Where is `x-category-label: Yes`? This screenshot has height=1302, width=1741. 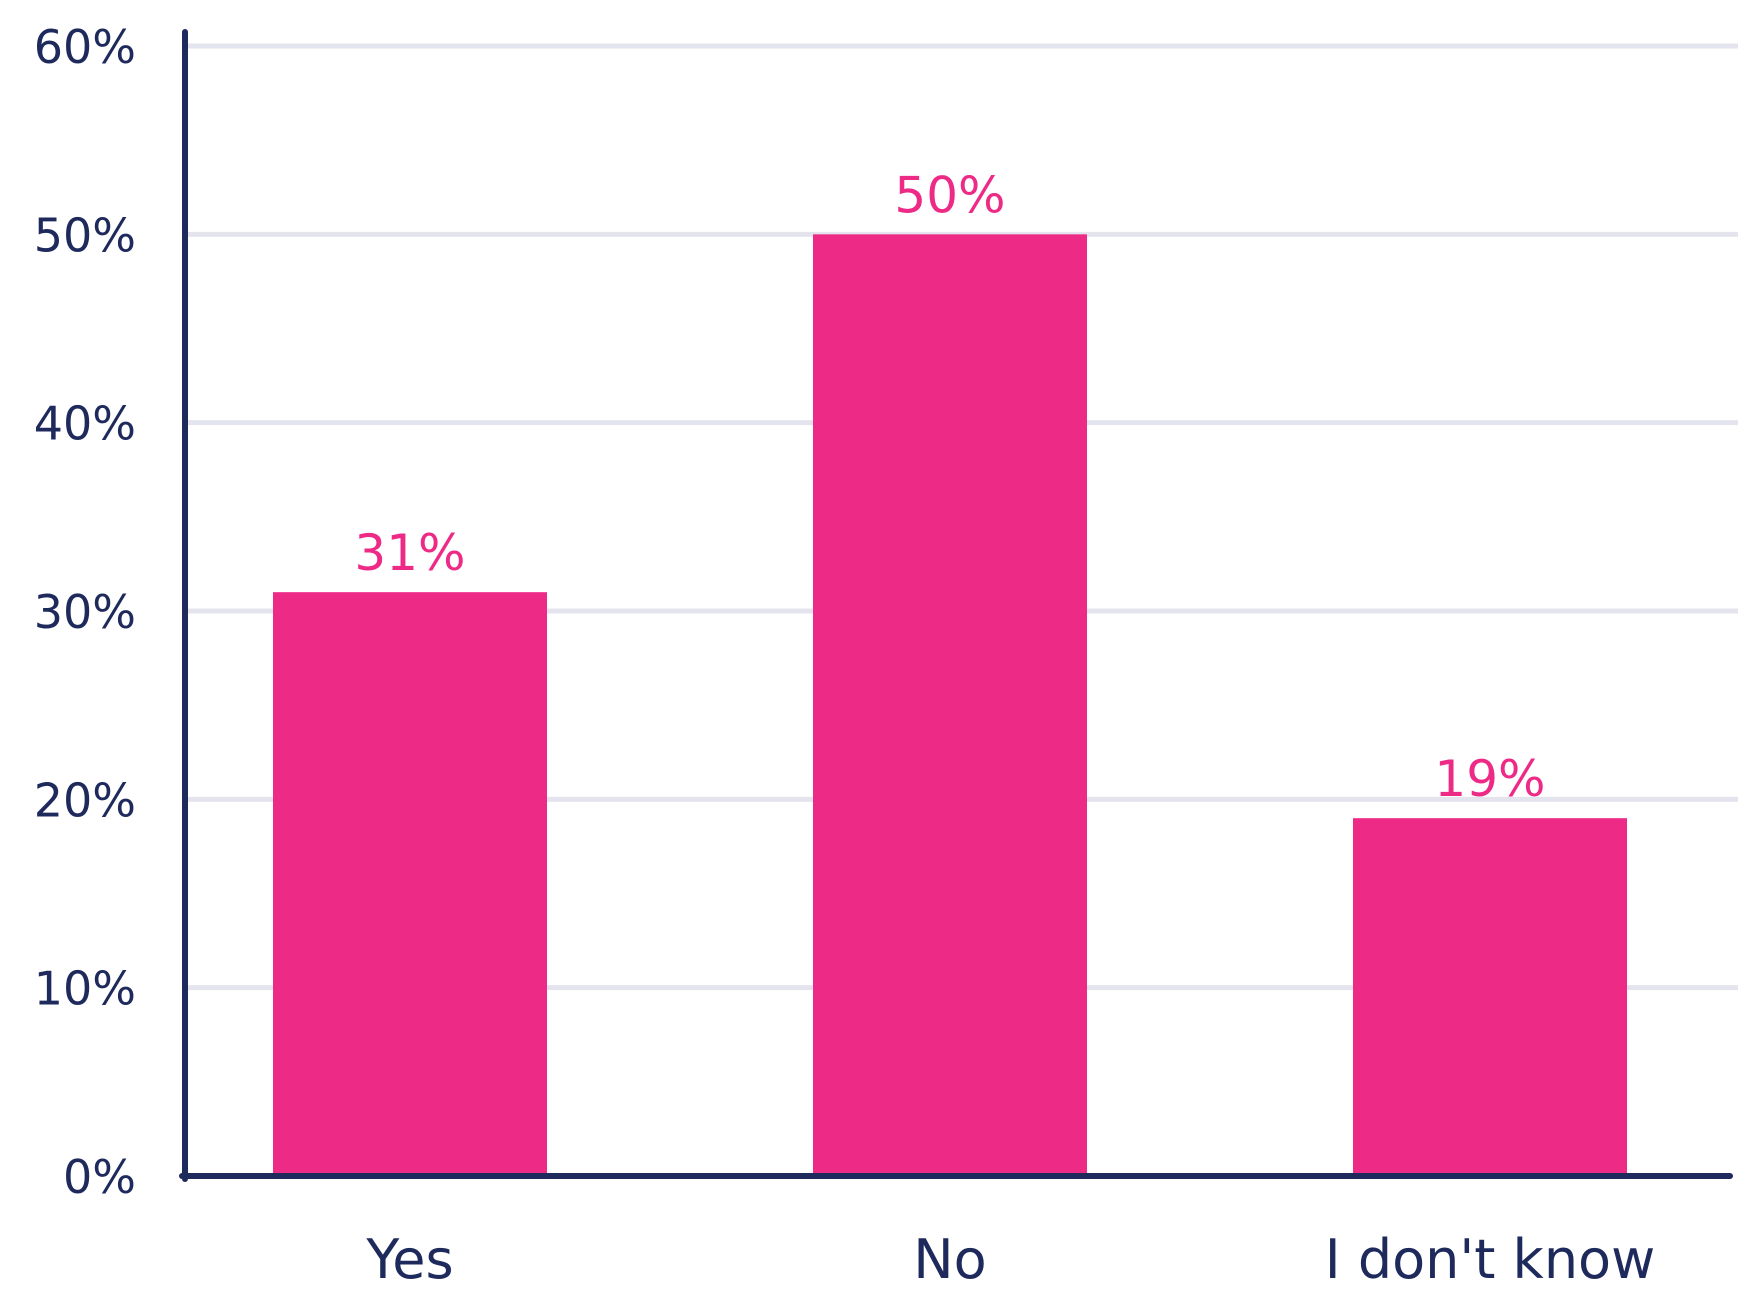 x-category-label: Yes is located at coordinates (409, 1259).